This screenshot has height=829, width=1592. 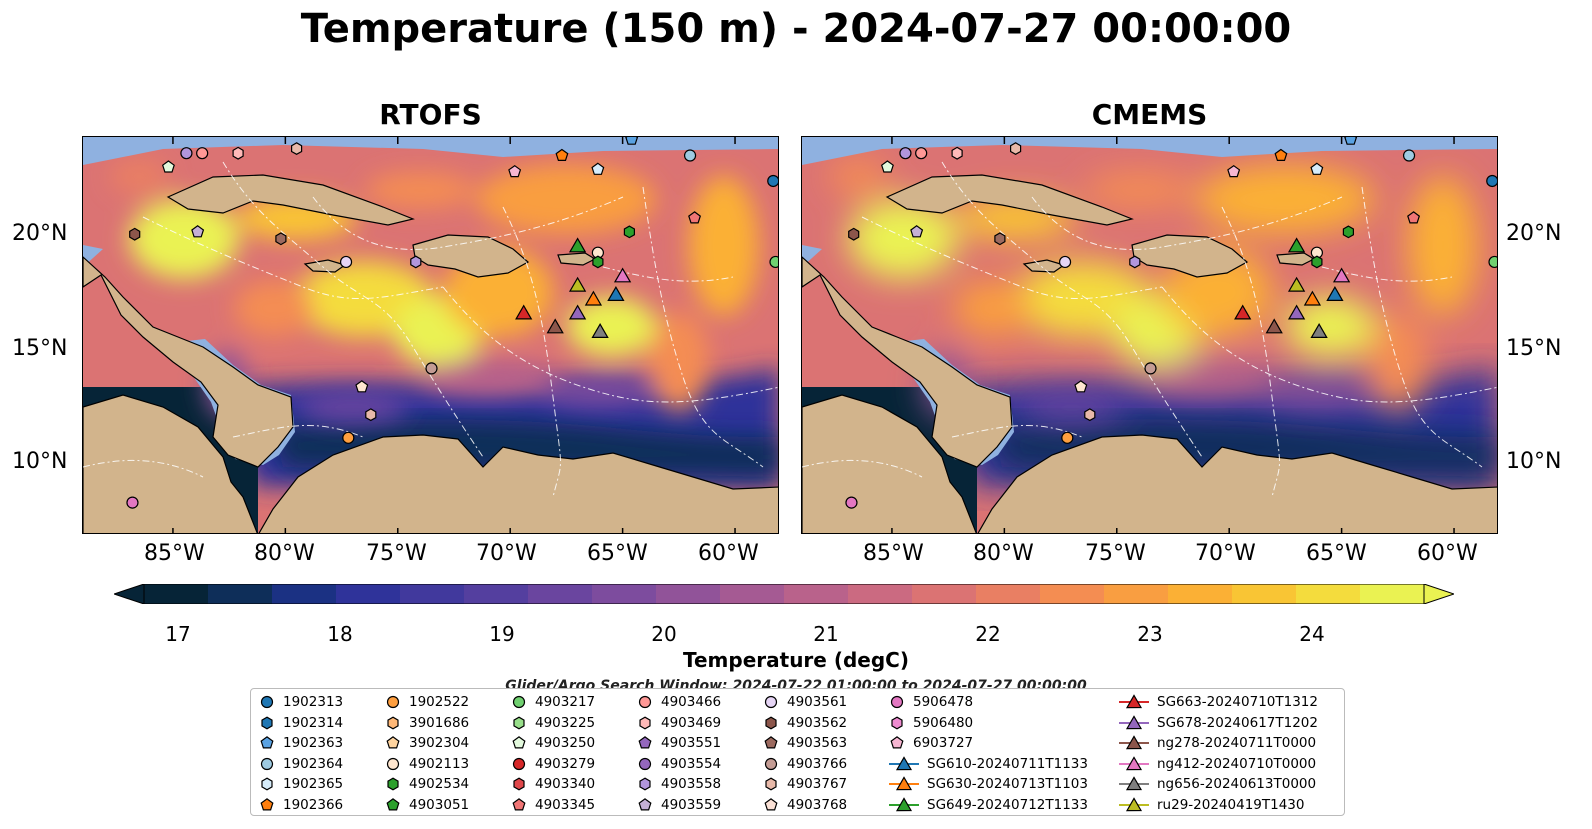 What do you see at coordinates (502, 634) in the screenshot?
I see `colorbar-tick-label: 19` at bounding box center [502, 634].